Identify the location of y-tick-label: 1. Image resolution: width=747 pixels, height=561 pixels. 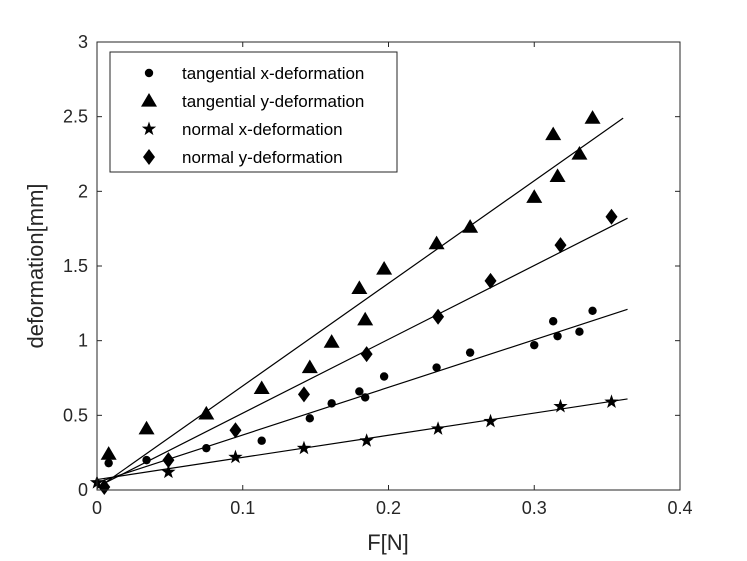
(83, 341).